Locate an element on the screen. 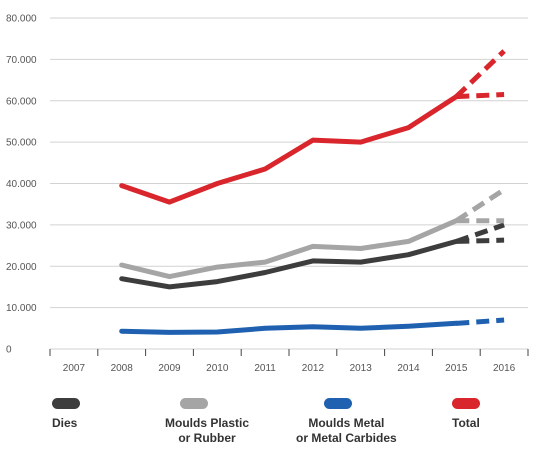 The image size is (540, 454). legend-label-dies: Dies is located at coordinates (65, 423).